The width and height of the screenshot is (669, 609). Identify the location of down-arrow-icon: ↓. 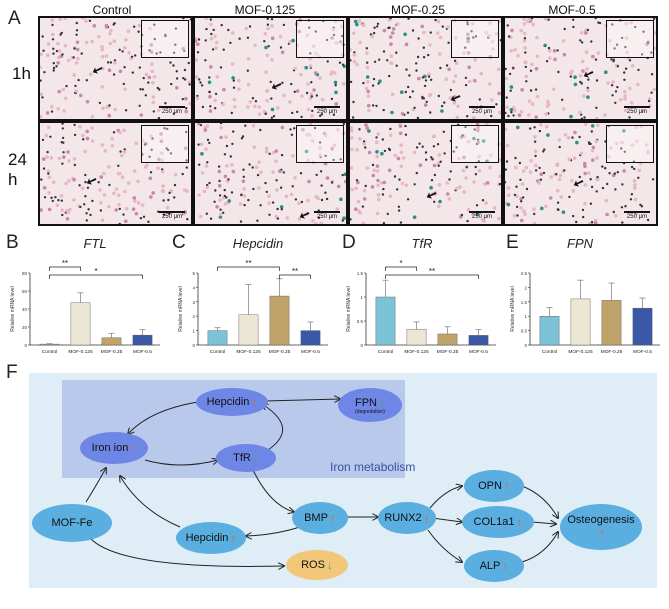
(382, 402).